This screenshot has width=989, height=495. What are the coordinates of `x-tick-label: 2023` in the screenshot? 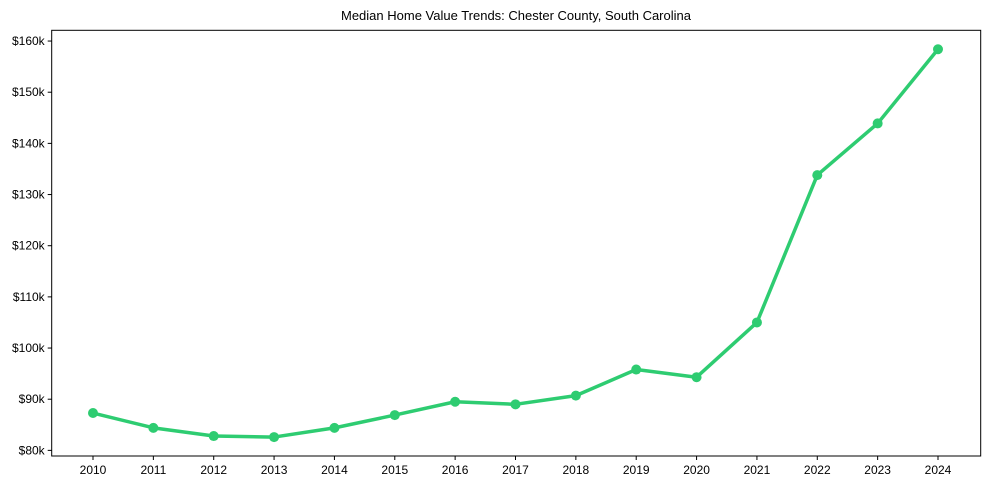 It's located at (877, 470).